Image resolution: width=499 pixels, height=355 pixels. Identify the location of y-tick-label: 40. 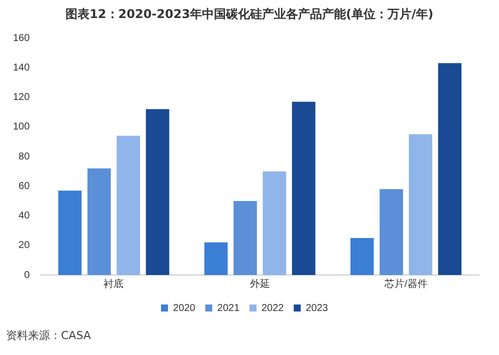
(24, 216).